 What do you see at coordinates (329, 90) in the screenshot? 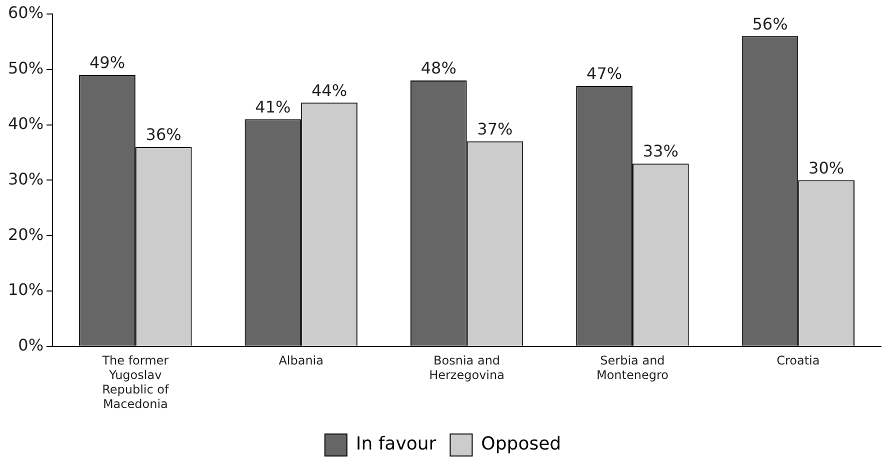
I see `data-label: 44%` at bounding box center [329, 90].